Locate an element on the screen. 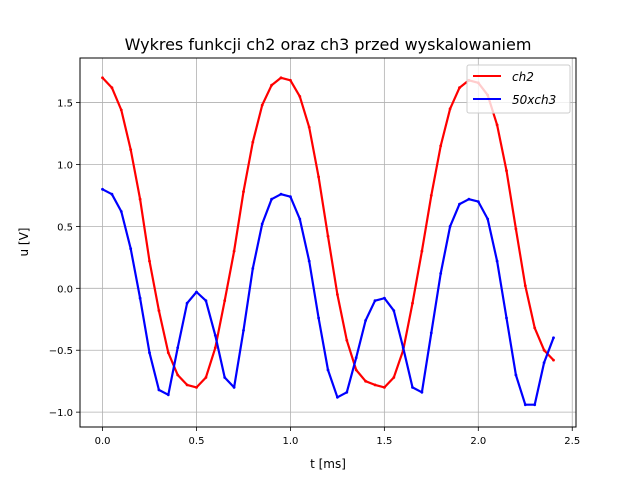 This screenshot has height=480, width=640. x-axis-label: t [ms] is located at coordinates (328, 464).